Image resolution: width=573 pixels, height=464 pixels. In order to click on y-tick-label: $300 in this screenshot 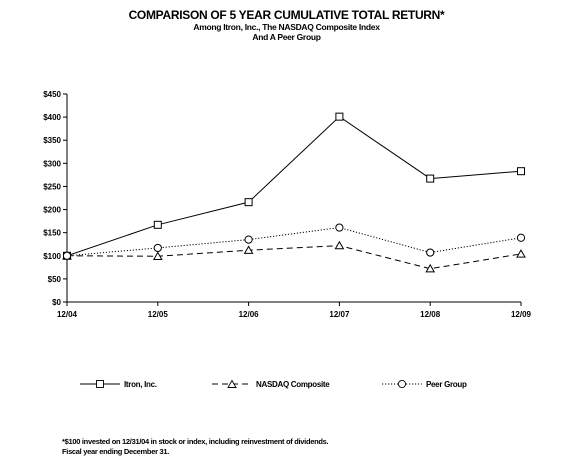, I will do `click(52, 163)`.